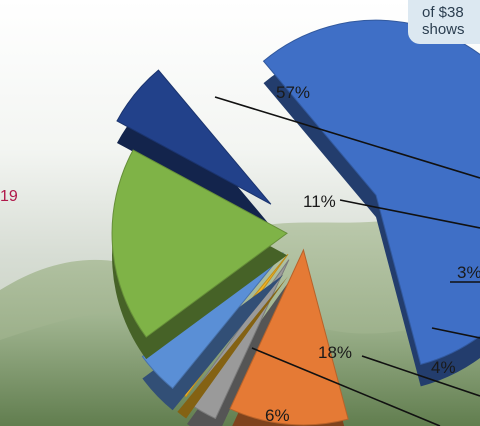 This screenshot has height=426, width=480. What do you see at coordinates (232, 347) in the screenshot?
I see `pie-slice-side` at bounding box center [232, 347].